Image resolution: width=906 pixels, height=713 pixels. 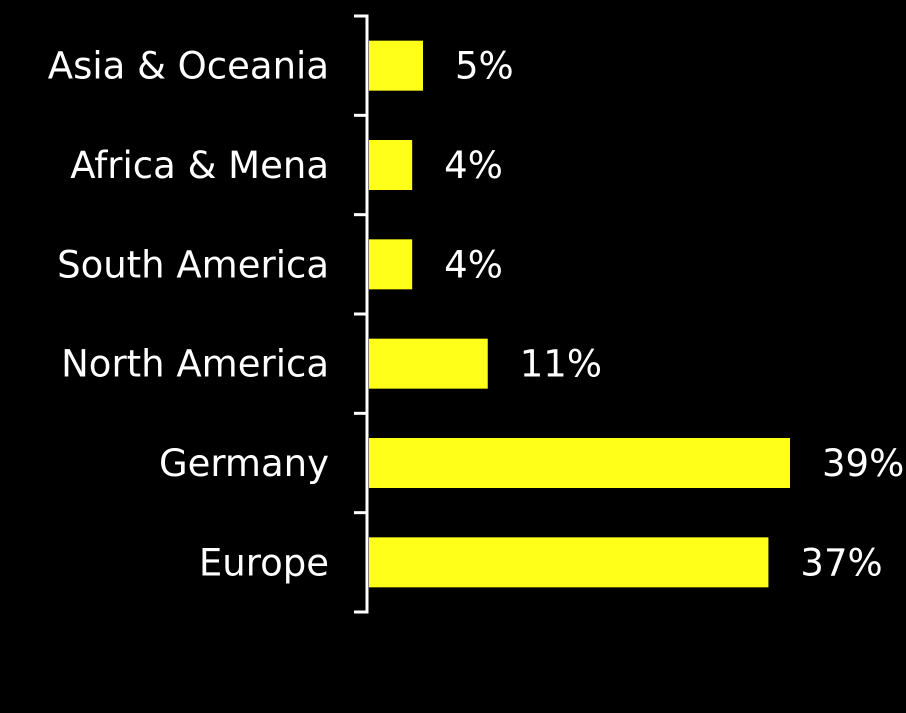 What do you see at coordinates (841, 562) in the screenshot?
I see `data-label: 37%` at bounding box center [841, 562].